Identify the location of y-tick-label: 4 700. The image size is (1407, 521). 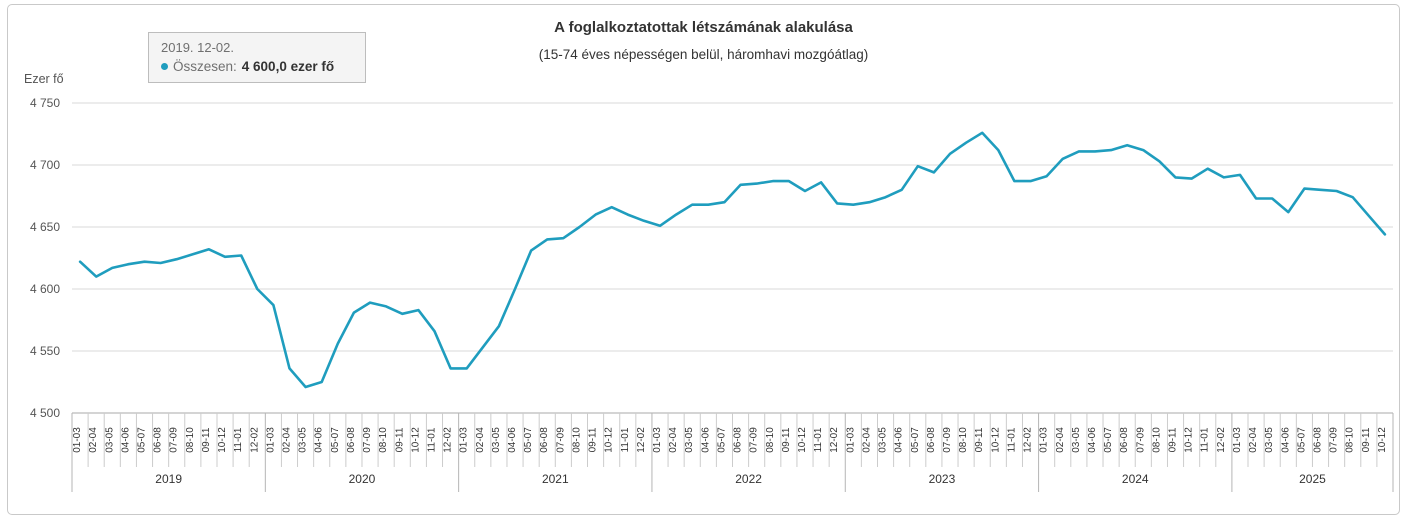
(45, 165).